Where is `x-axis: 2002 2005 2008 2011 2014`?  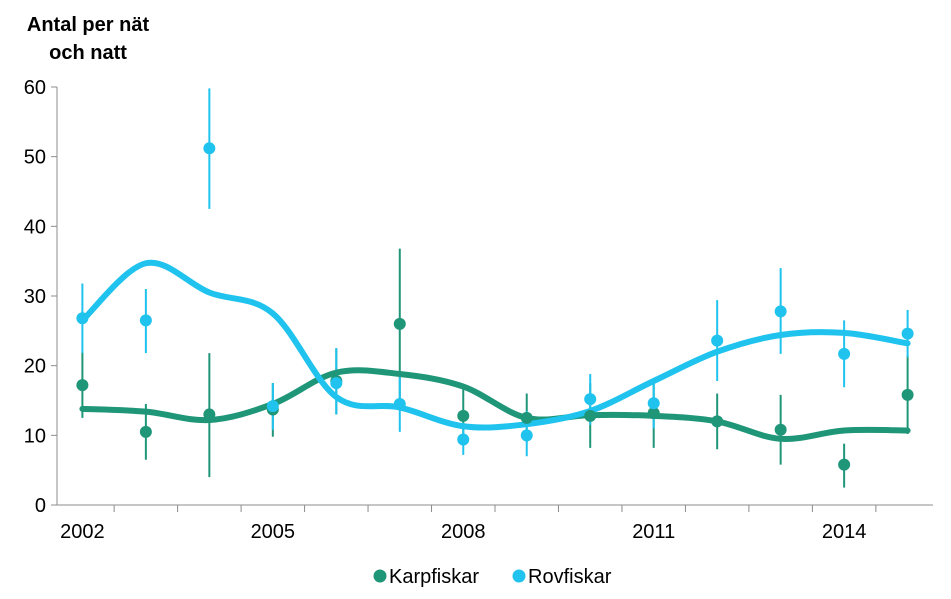
x-axis: 2002 2005 2008 2011 2014 is located at coordinates (495, 523).